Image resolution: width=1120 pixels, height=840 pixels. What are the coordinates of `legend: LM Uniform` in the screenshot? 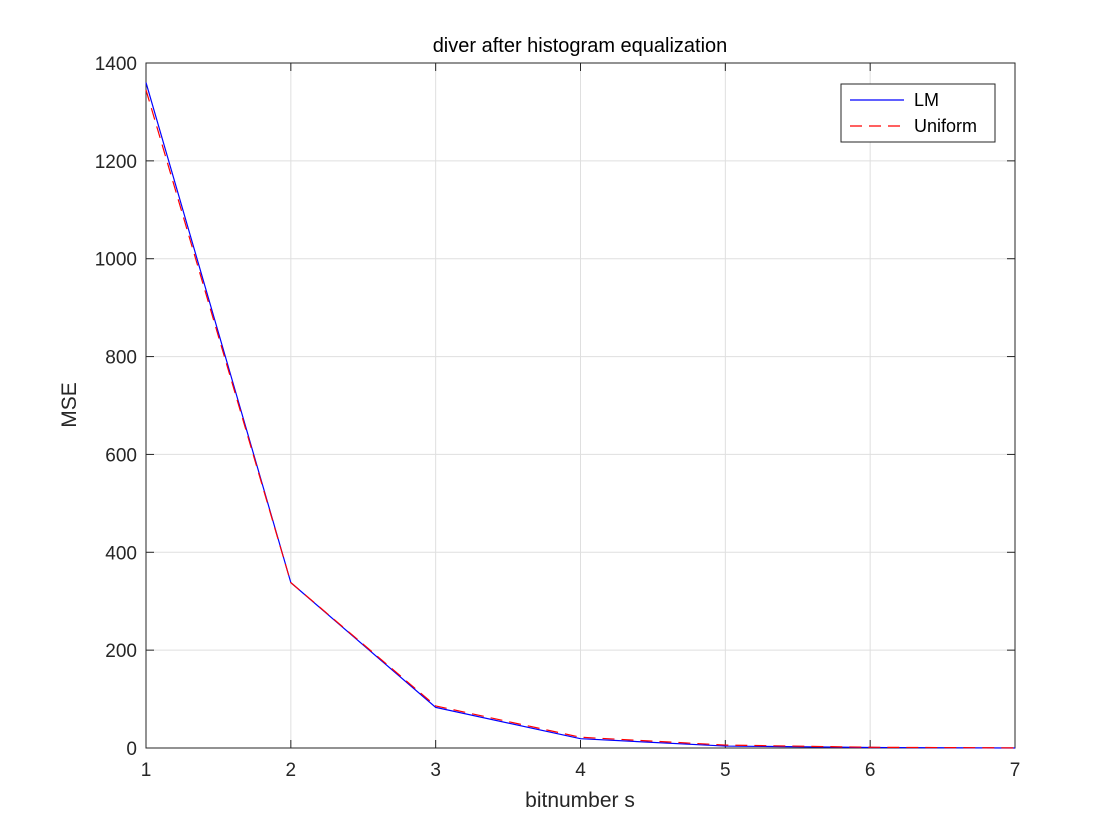 It's located at (918, 113).